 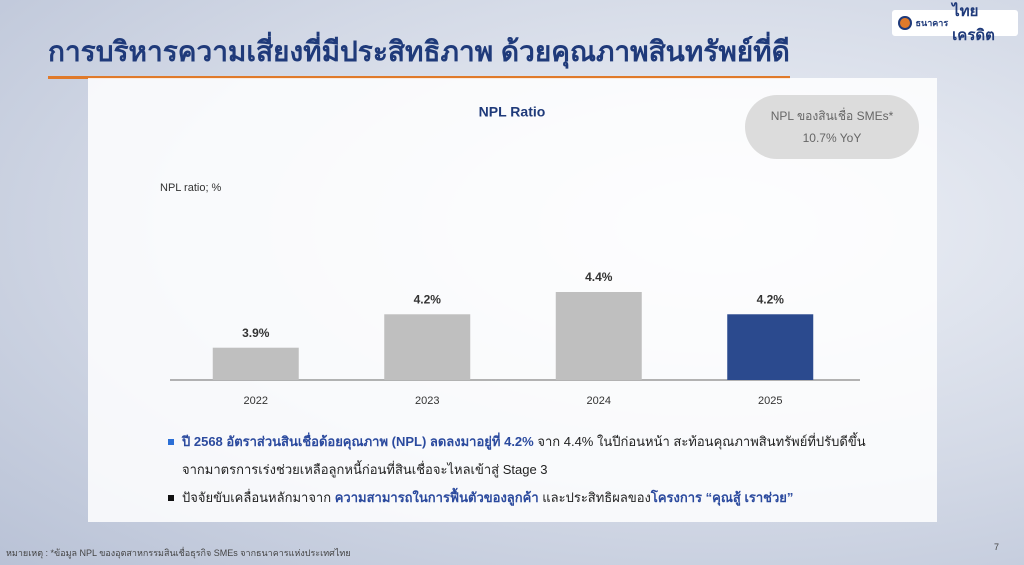 I want to click on highlight: โครงการ “คุณสู้ เราช่วย”, so click(x=722, y=497).